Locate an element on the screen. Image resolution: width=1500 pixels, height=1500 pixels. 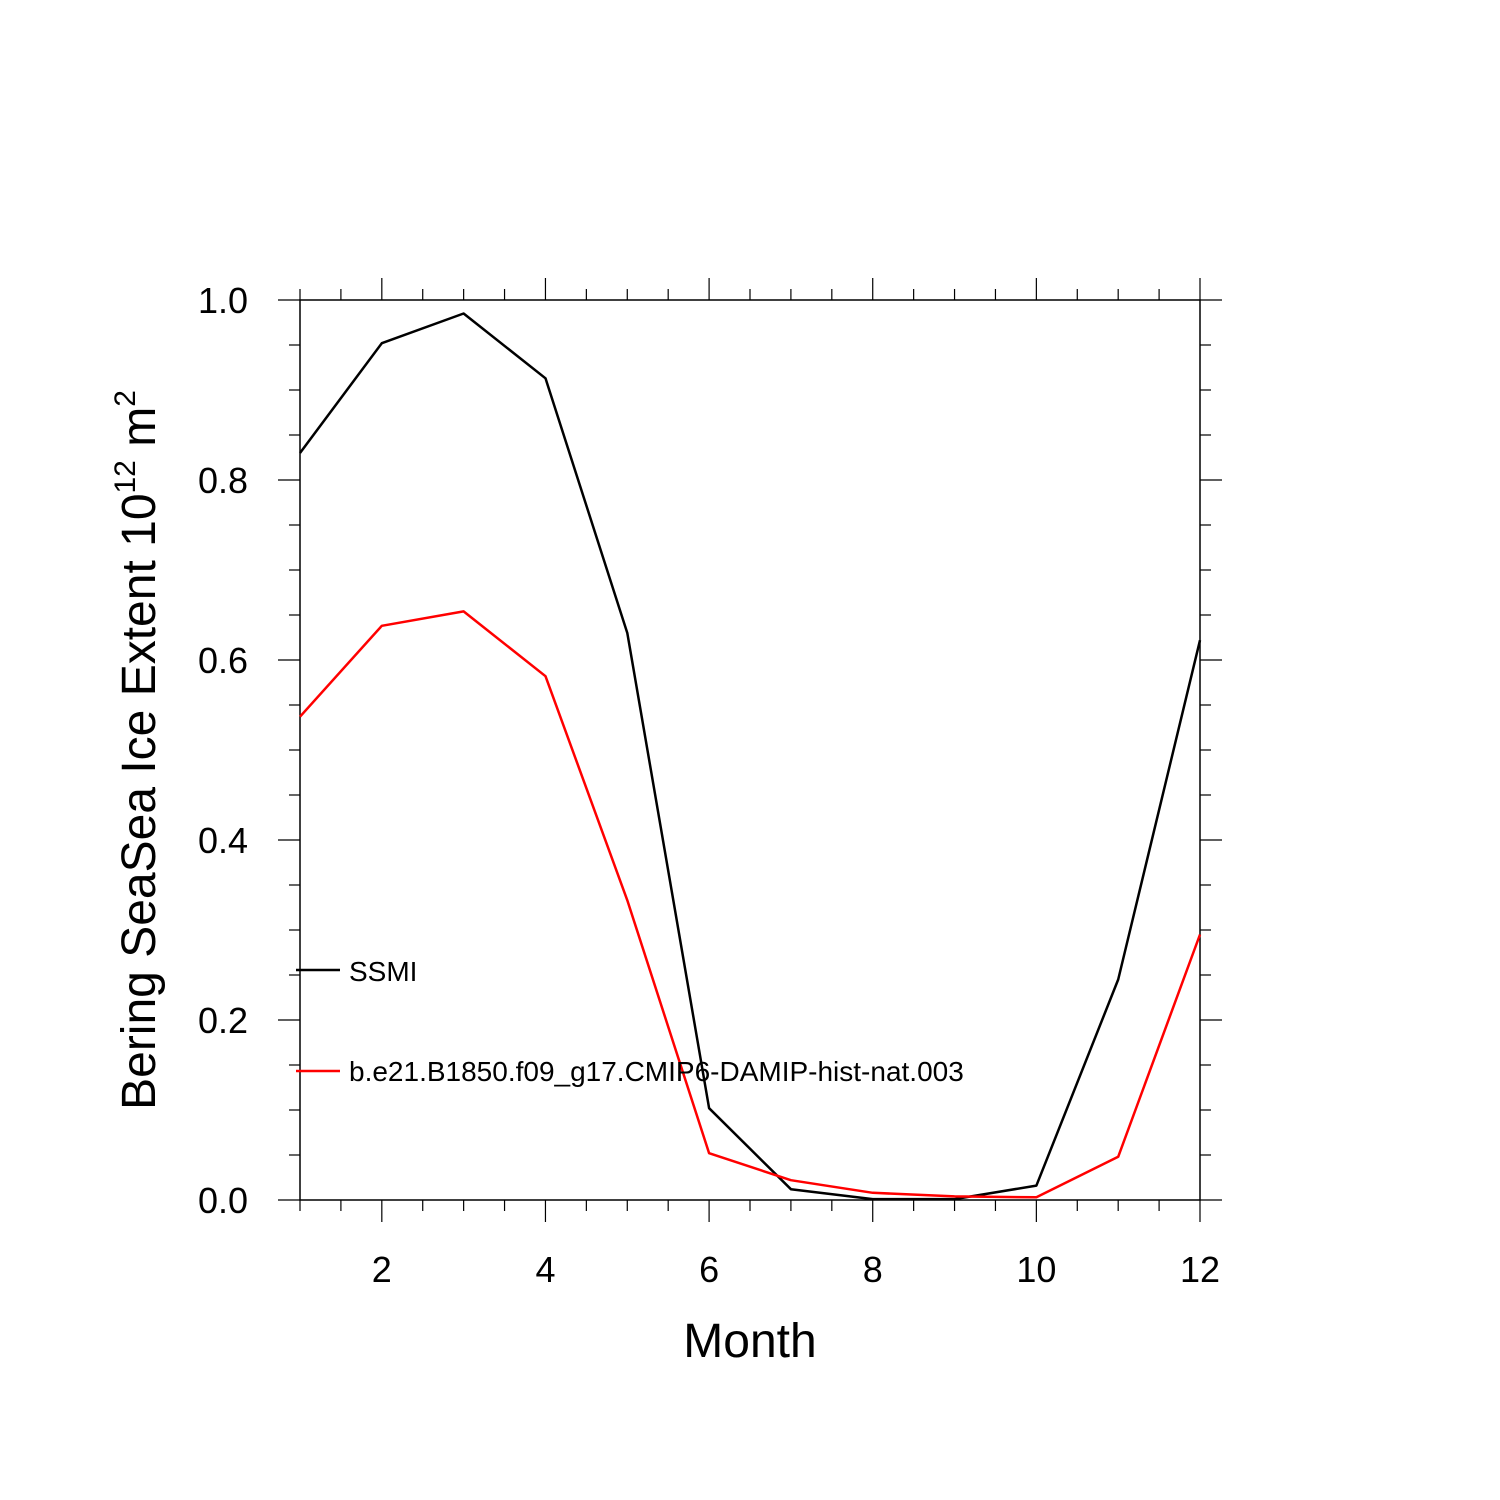
y-tick-label: 0.8 is located at coordinates (223, 480).